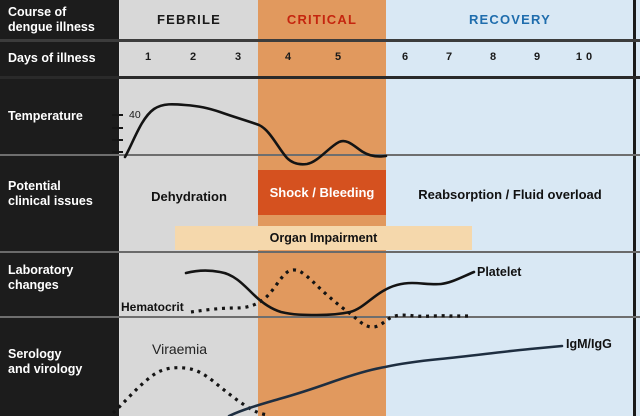 The height and width of the screenshot is (416, 640). Describe the element at coordinates (188, 19) in the screenshot. I see `phase-febrile: FEBRILE` at that location.